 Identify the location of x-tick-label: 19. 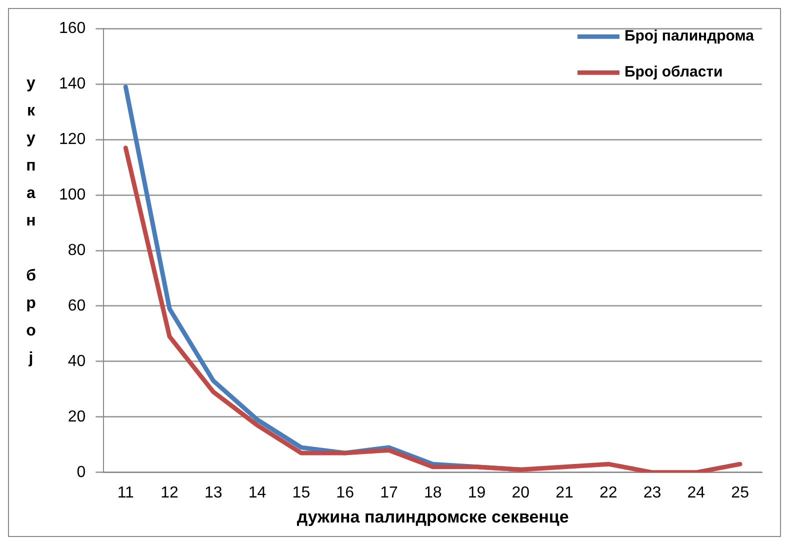
(477, 493).